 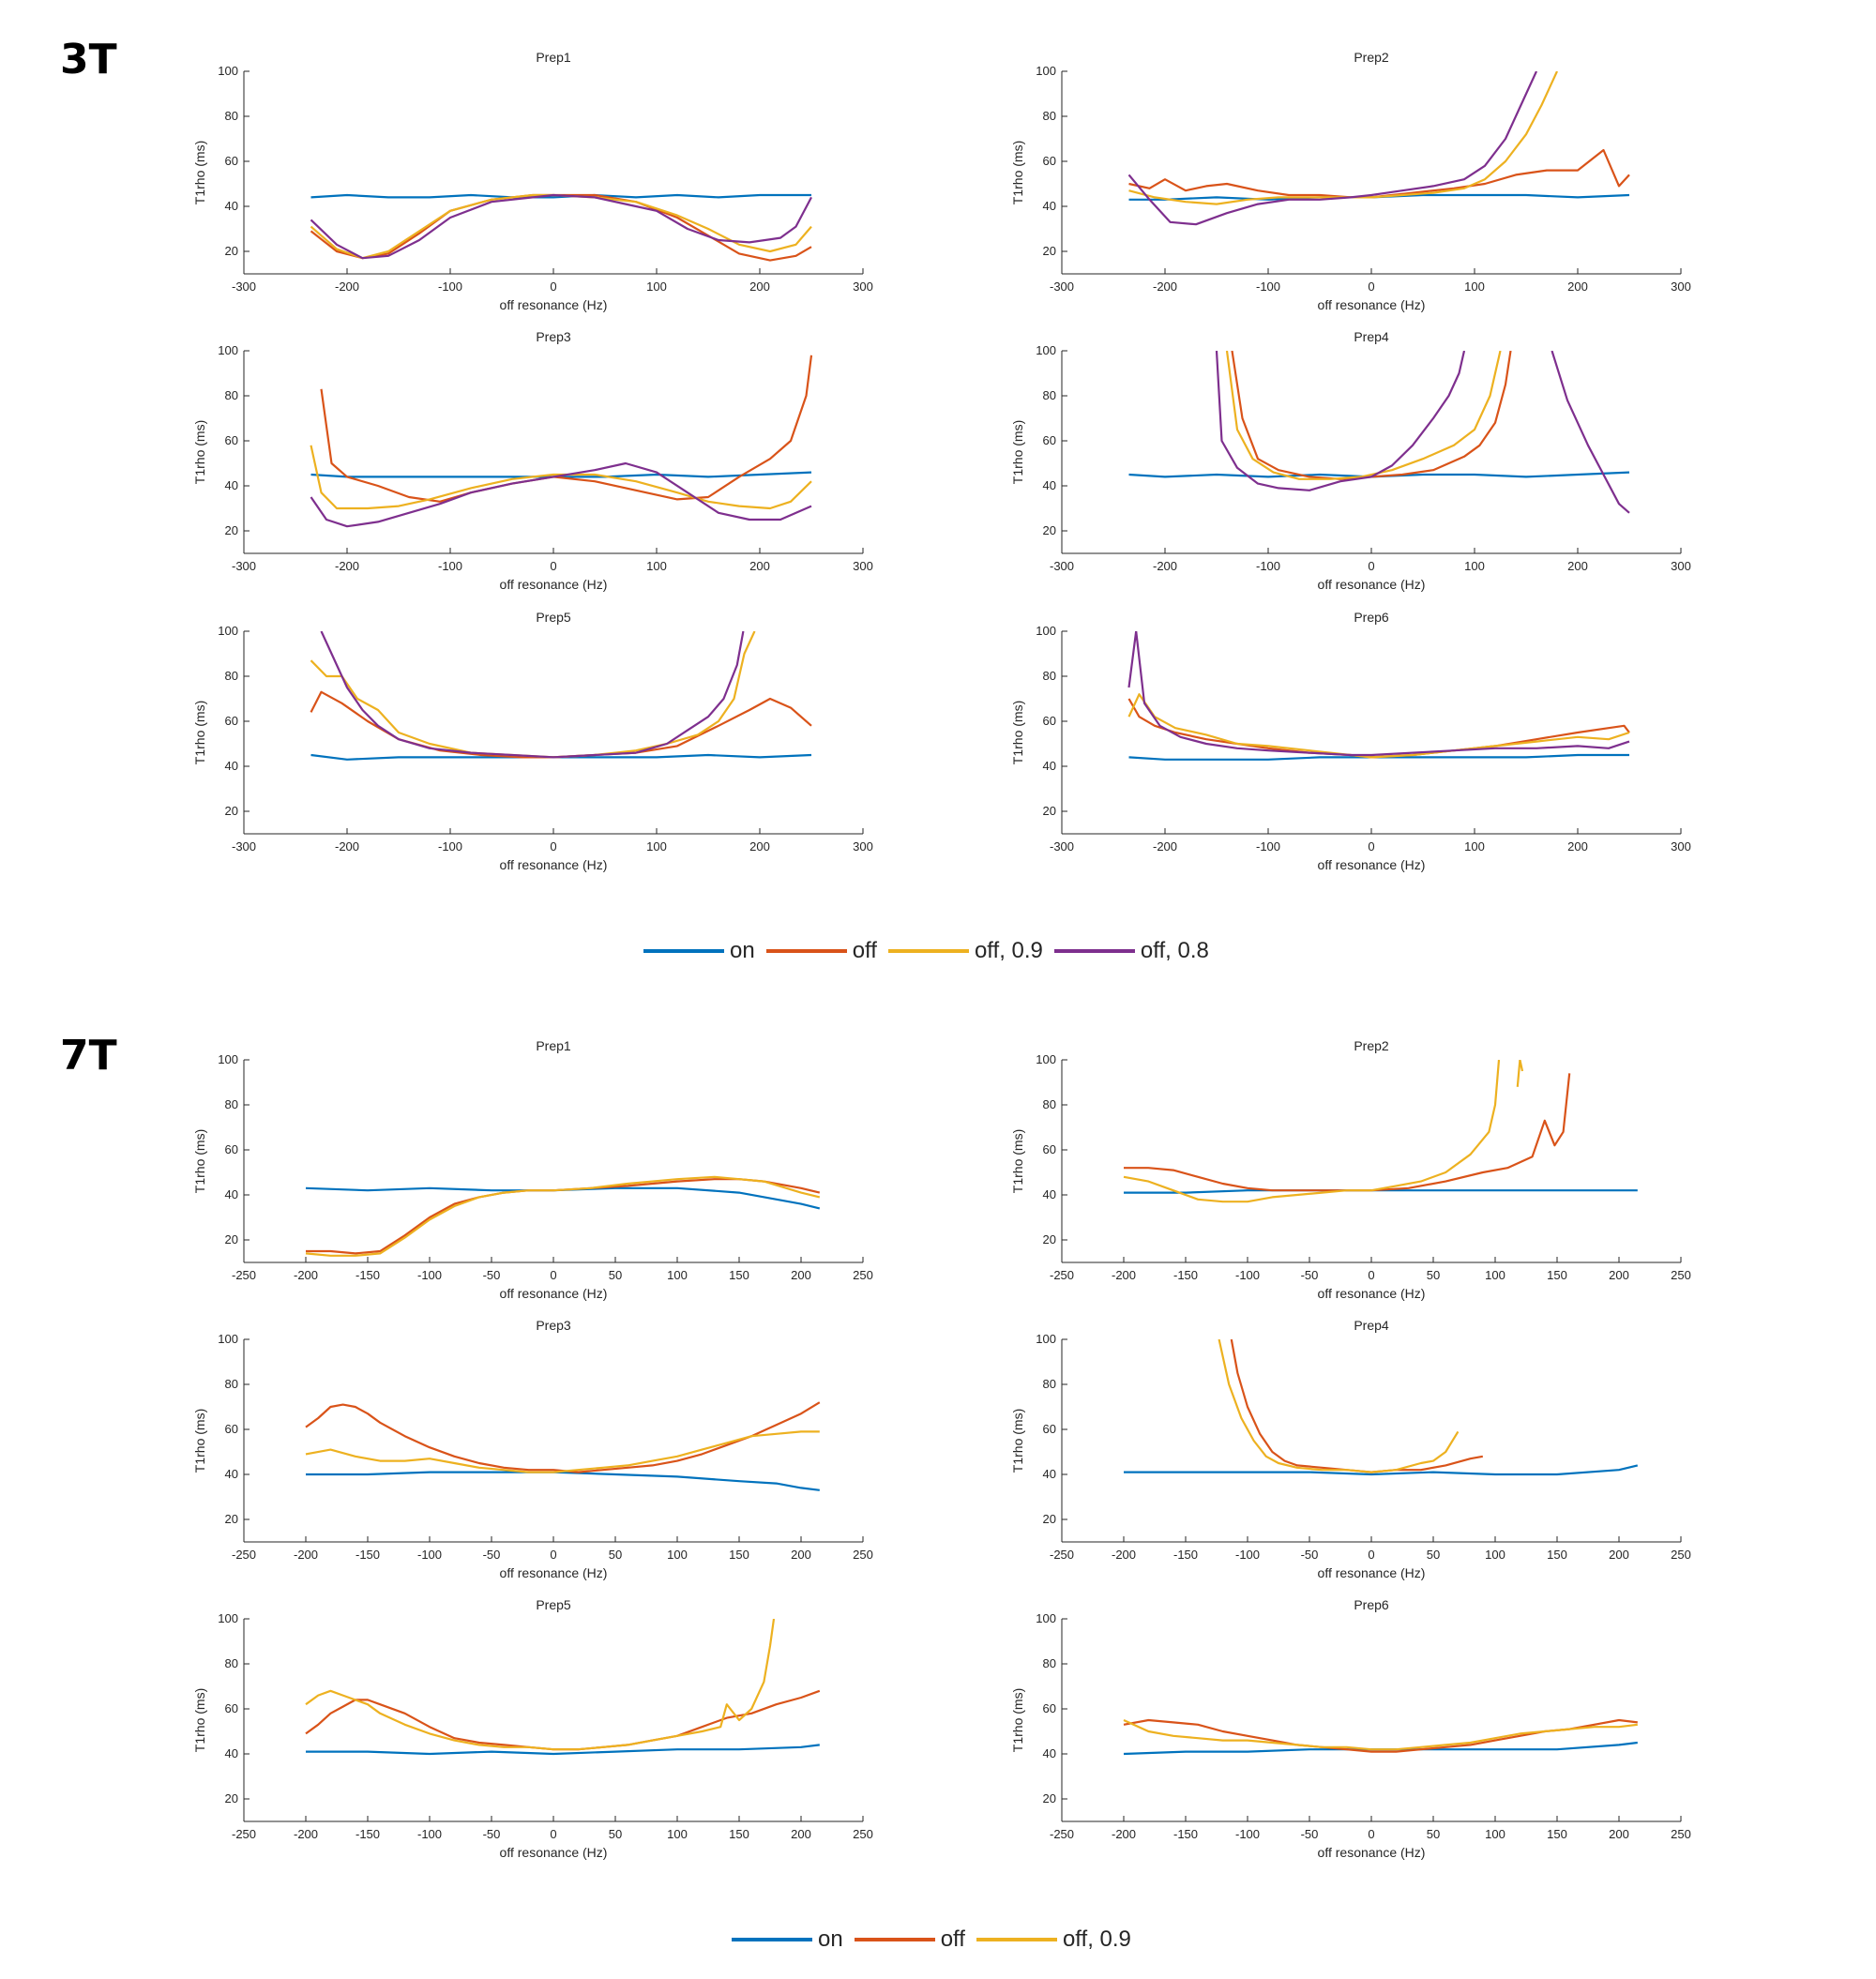 I want to click on legend-item-on: on, so click(x=787, y=1939).